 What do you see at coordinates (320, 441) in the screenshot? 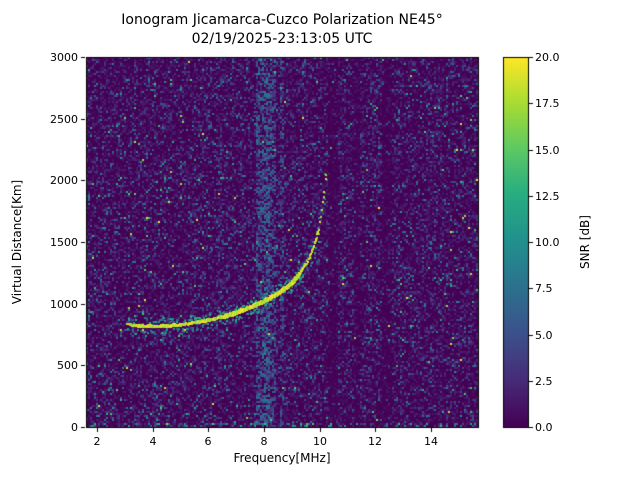
I see `x-tick-label: 10` at bounding box center [320, 441].